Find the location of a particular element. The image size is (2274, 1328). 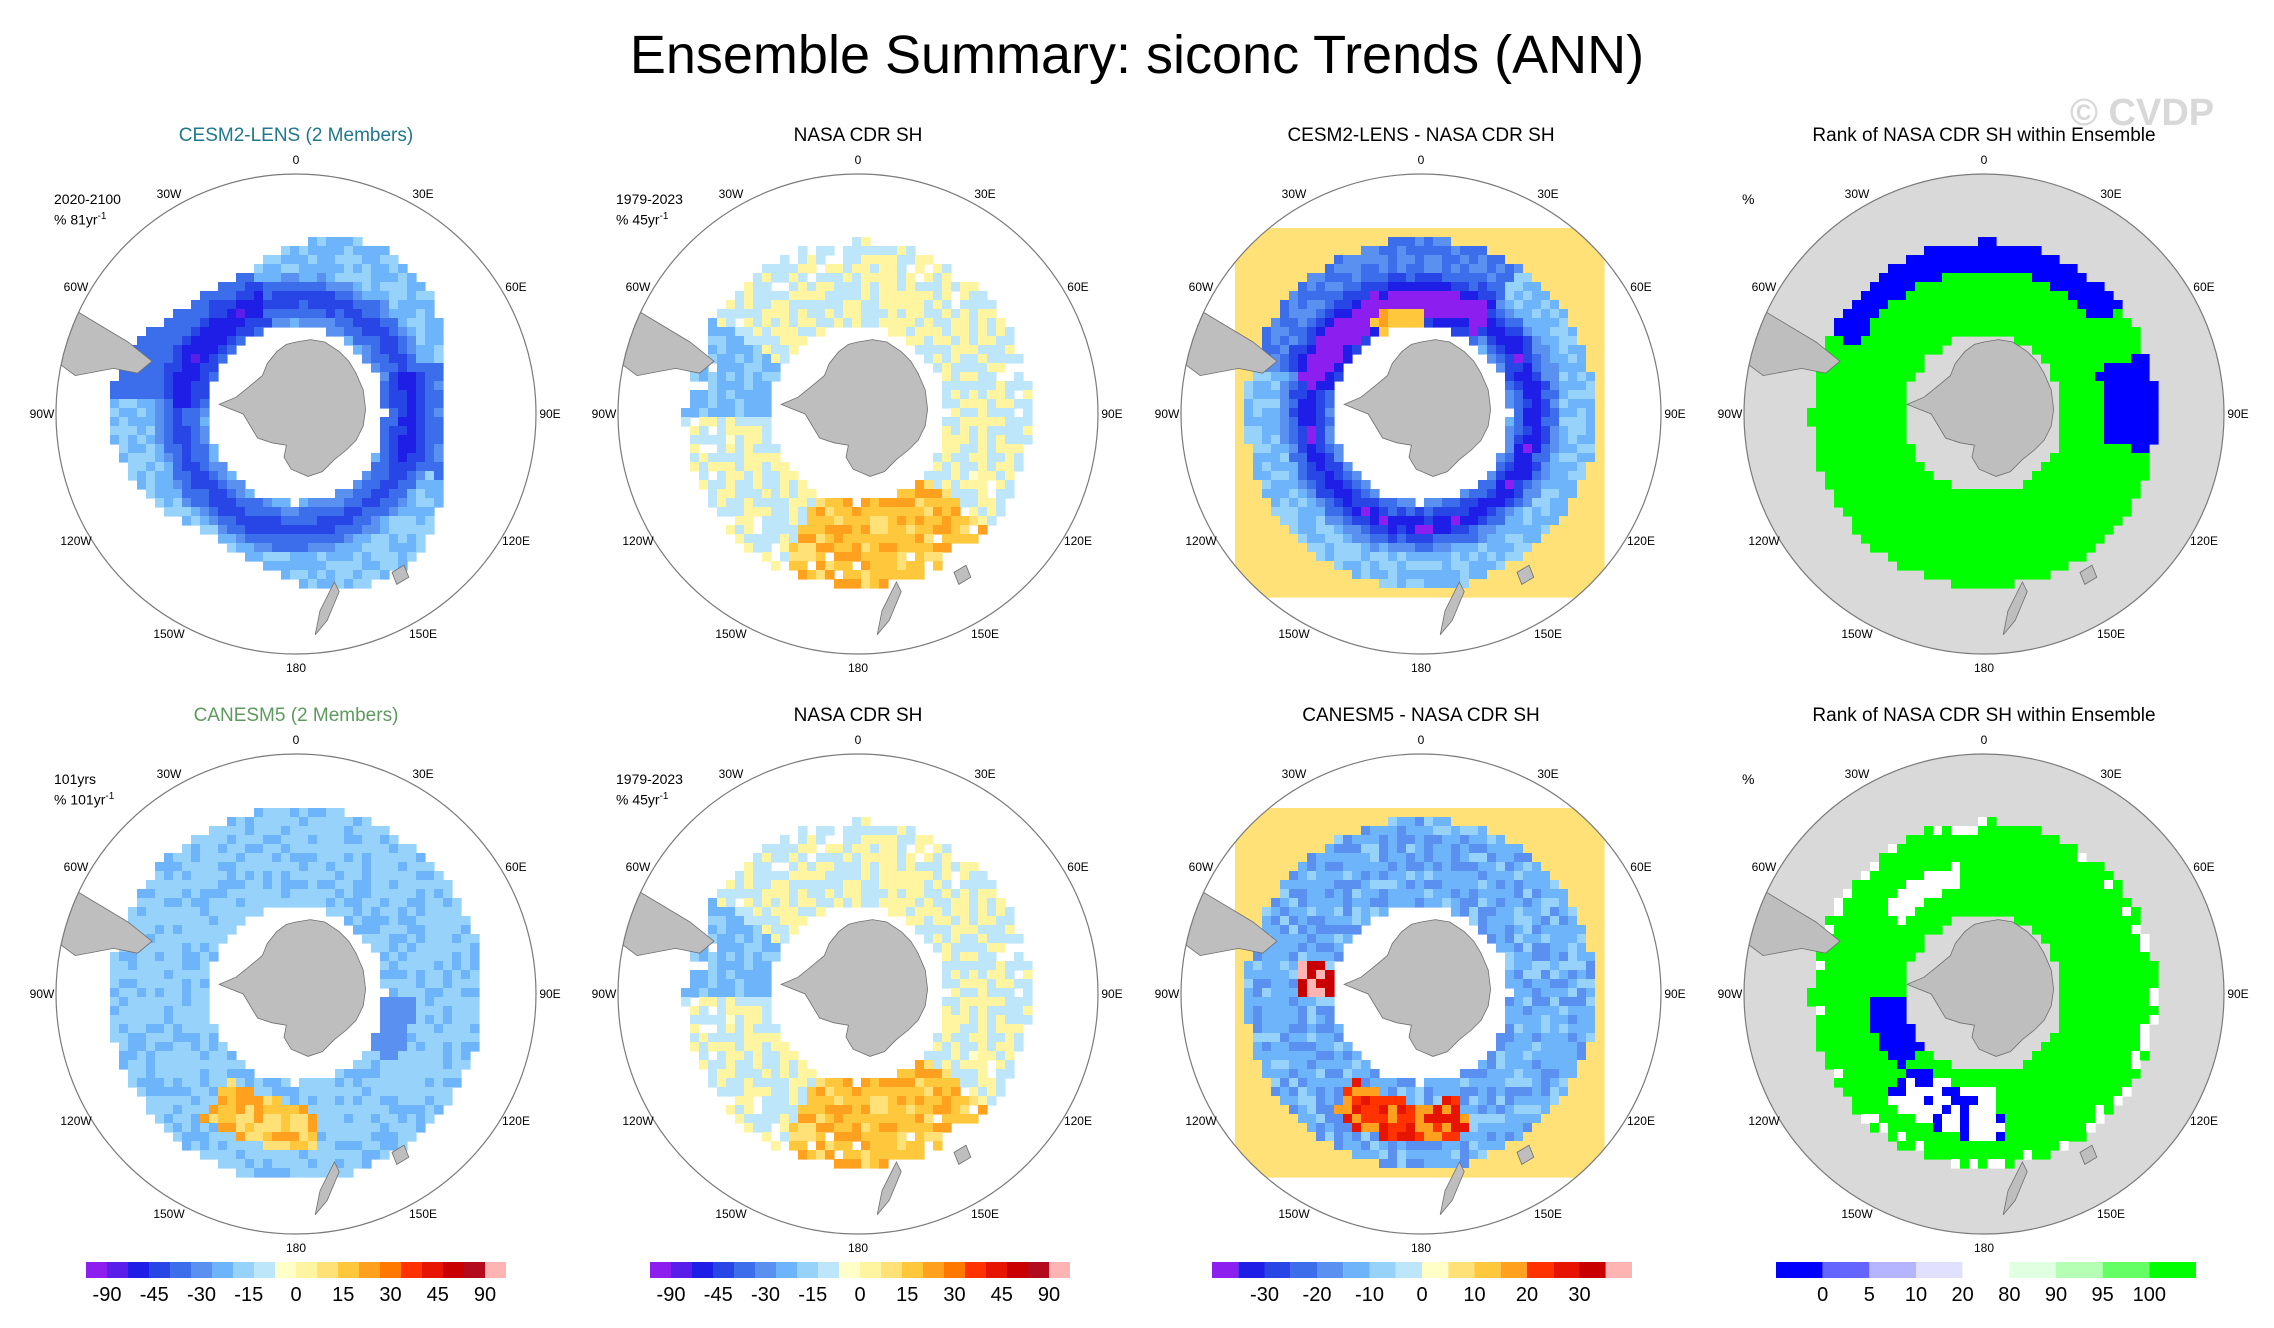

units-label: % 81yr-1 is located at coordinates (80, 219).